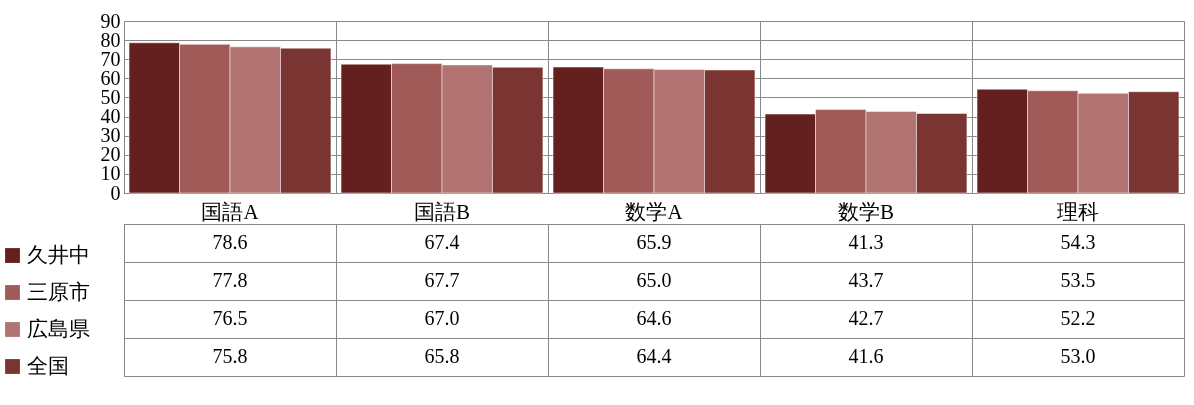 This screenshot has width=1194, height=405. I want to click on data-label: 77.8, so click(230, 280).